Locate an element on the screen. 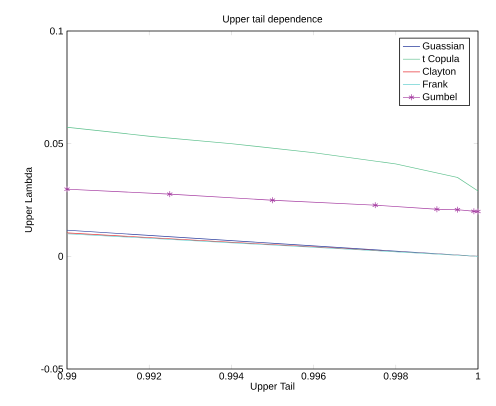  legend-label: t Copula is located at coordinates (441, 59).